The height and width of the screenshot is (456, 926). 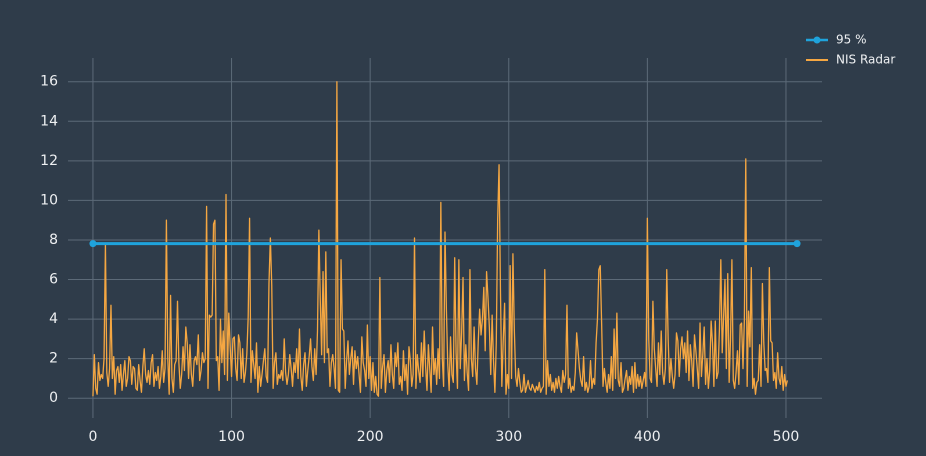 What do you see at coordinates (49, 82) in the screenshot?
I see `y-tick-label: 16` at bounding box center [49, 82].